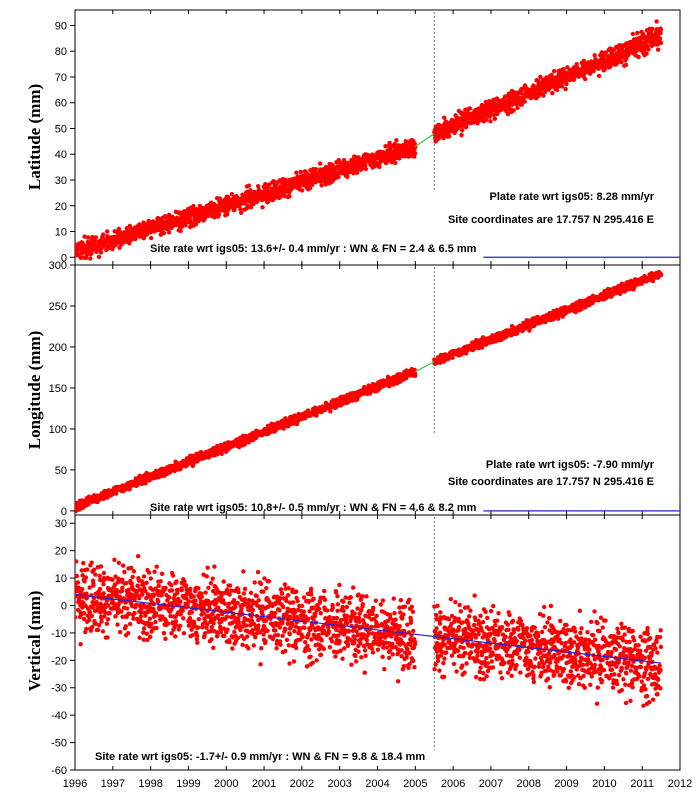 Image resolution: width=698 pixels, height=794 pixels. Describe the element at coordinates (264, 784) in the screenshot. I see `x-tick-label: 2001` at that location.